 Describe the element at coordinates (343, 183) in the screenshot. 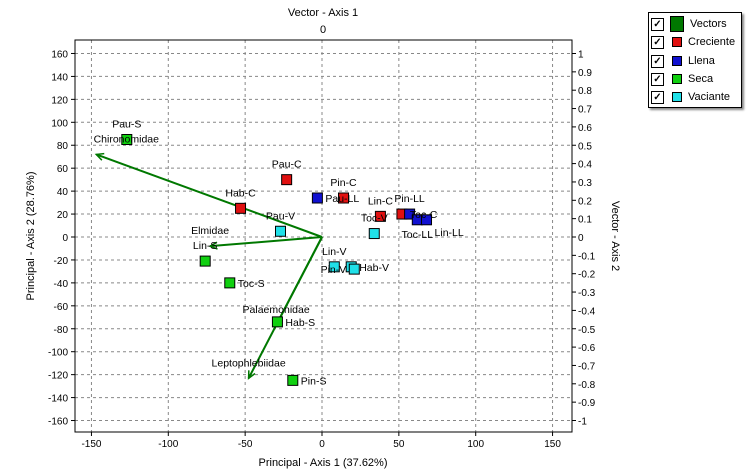

I see `point-label: Pin-C` at that location.